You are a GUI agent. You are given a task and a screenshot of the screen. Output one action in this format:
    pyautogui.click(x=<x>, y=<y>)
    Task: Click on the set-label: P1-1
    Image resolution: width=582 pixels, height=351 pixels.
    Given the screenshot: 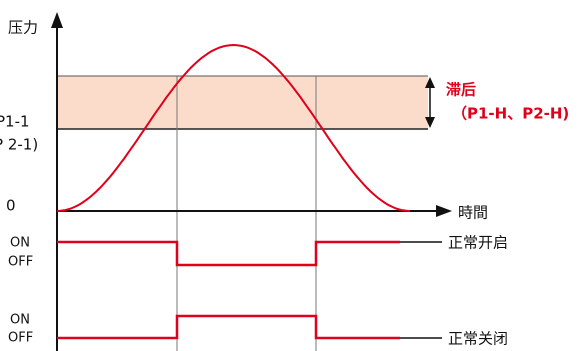 What is the action you would take?
    pyautogui.click(x=15, y=122)
    